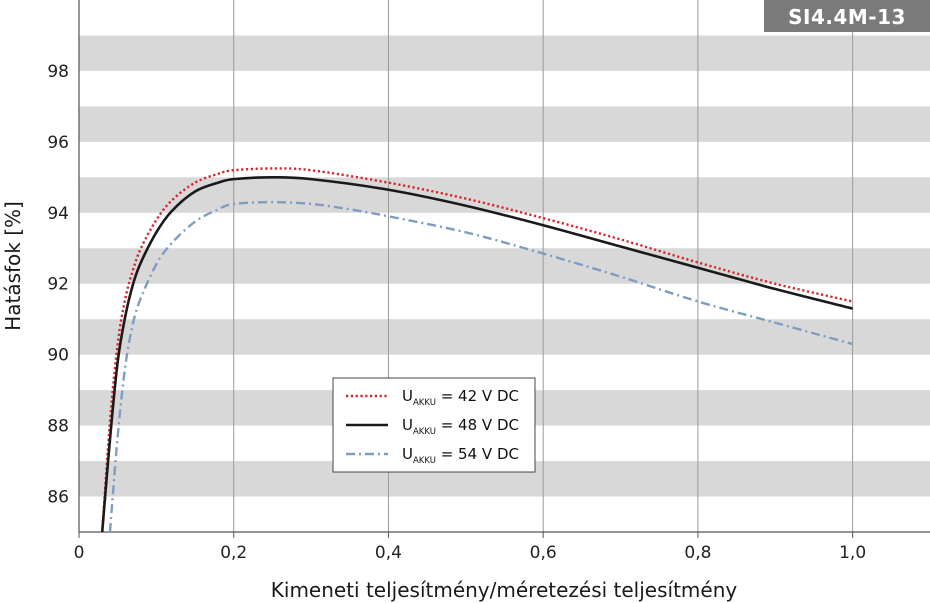 The height and width of the screenshot is (603, 930). I want to click on y-tick-labels: 86 88 90 92 94 96 98, so click(58, 285).